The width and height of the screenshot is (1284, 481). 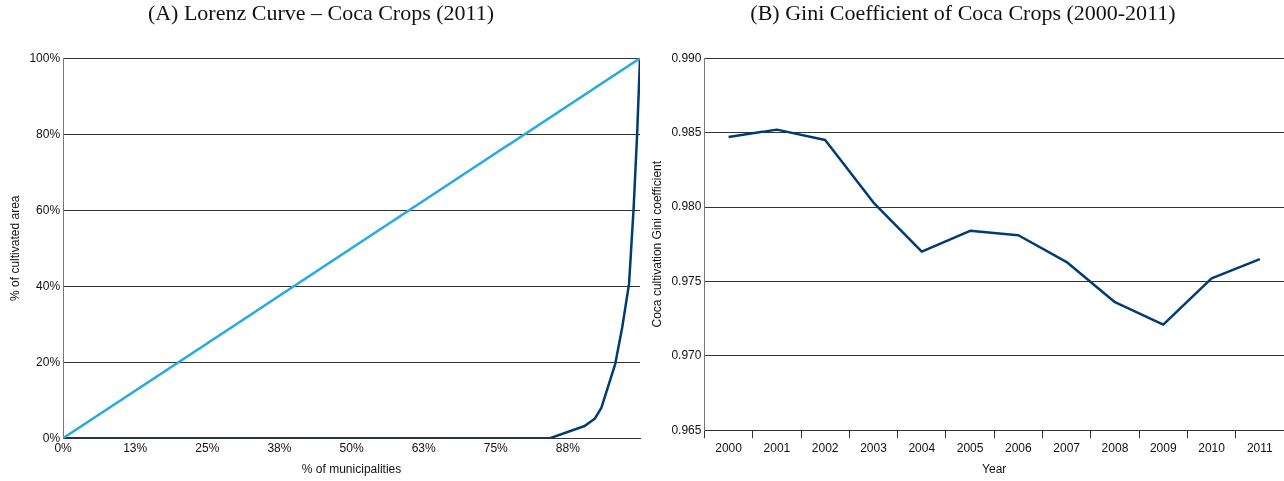 I want to click on y-axis-title: % of cultivated area, so click(x=14, y=248).